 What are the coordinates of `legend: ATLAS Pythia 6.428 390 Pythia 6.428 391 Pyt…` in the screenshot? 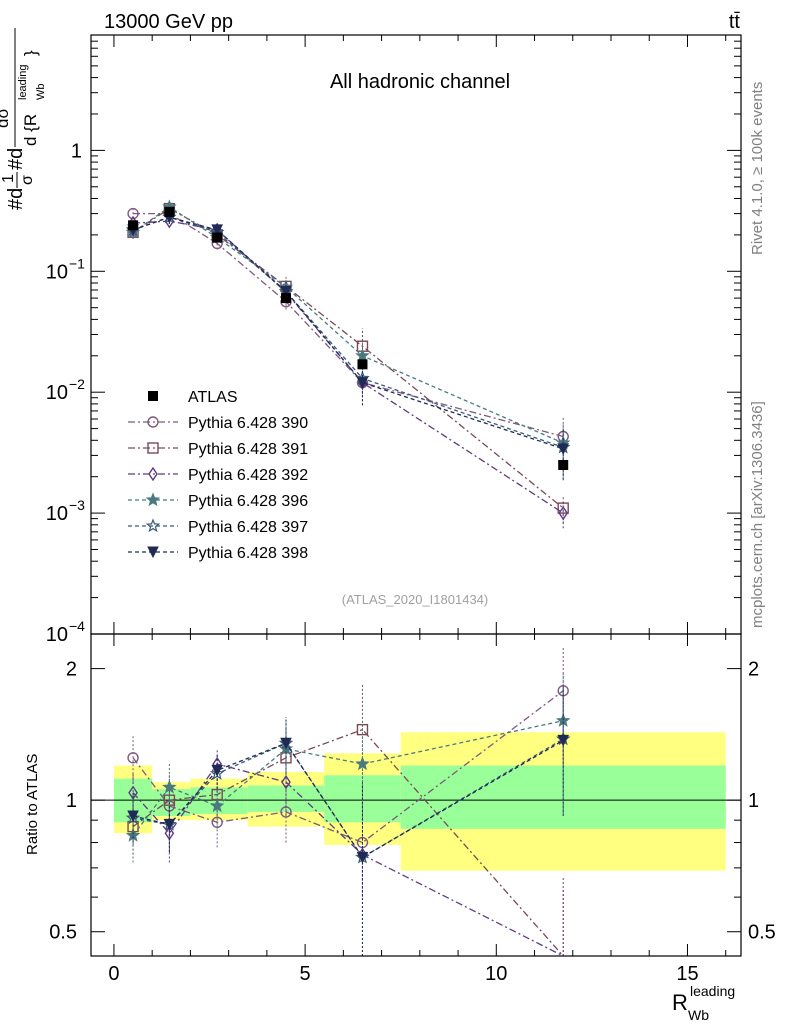 It's located at (218, 475).